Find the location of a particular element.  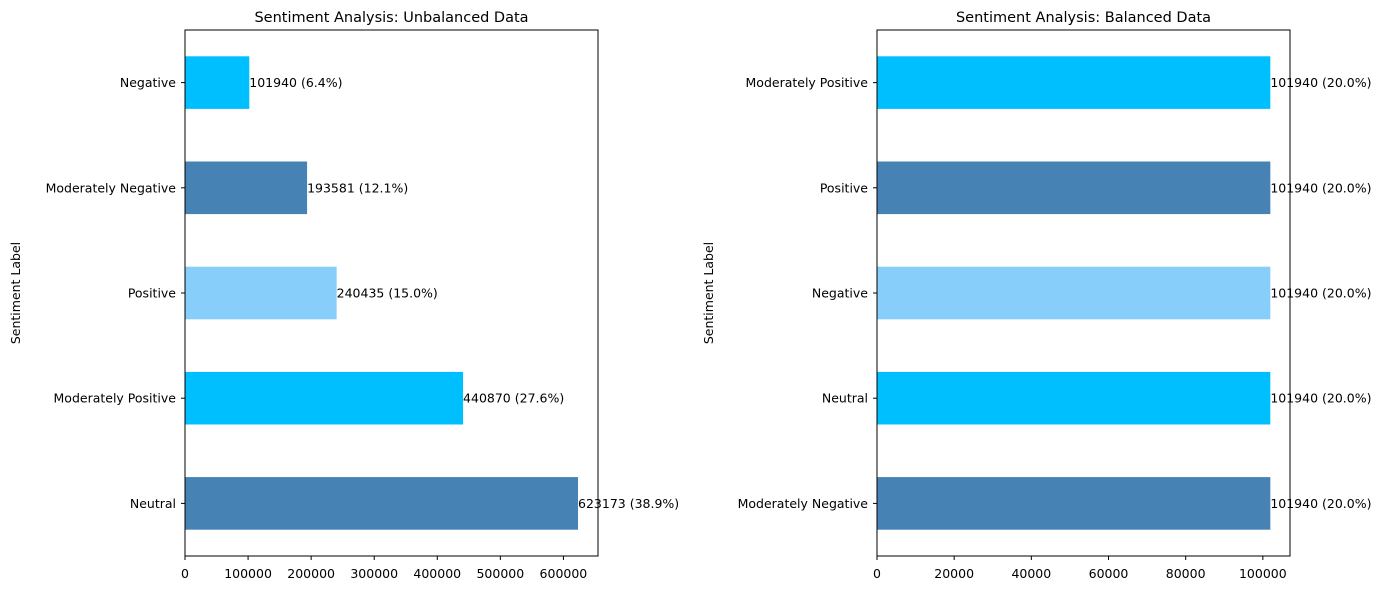

xtick-label: 20000 is located at coordinates (954, 573).